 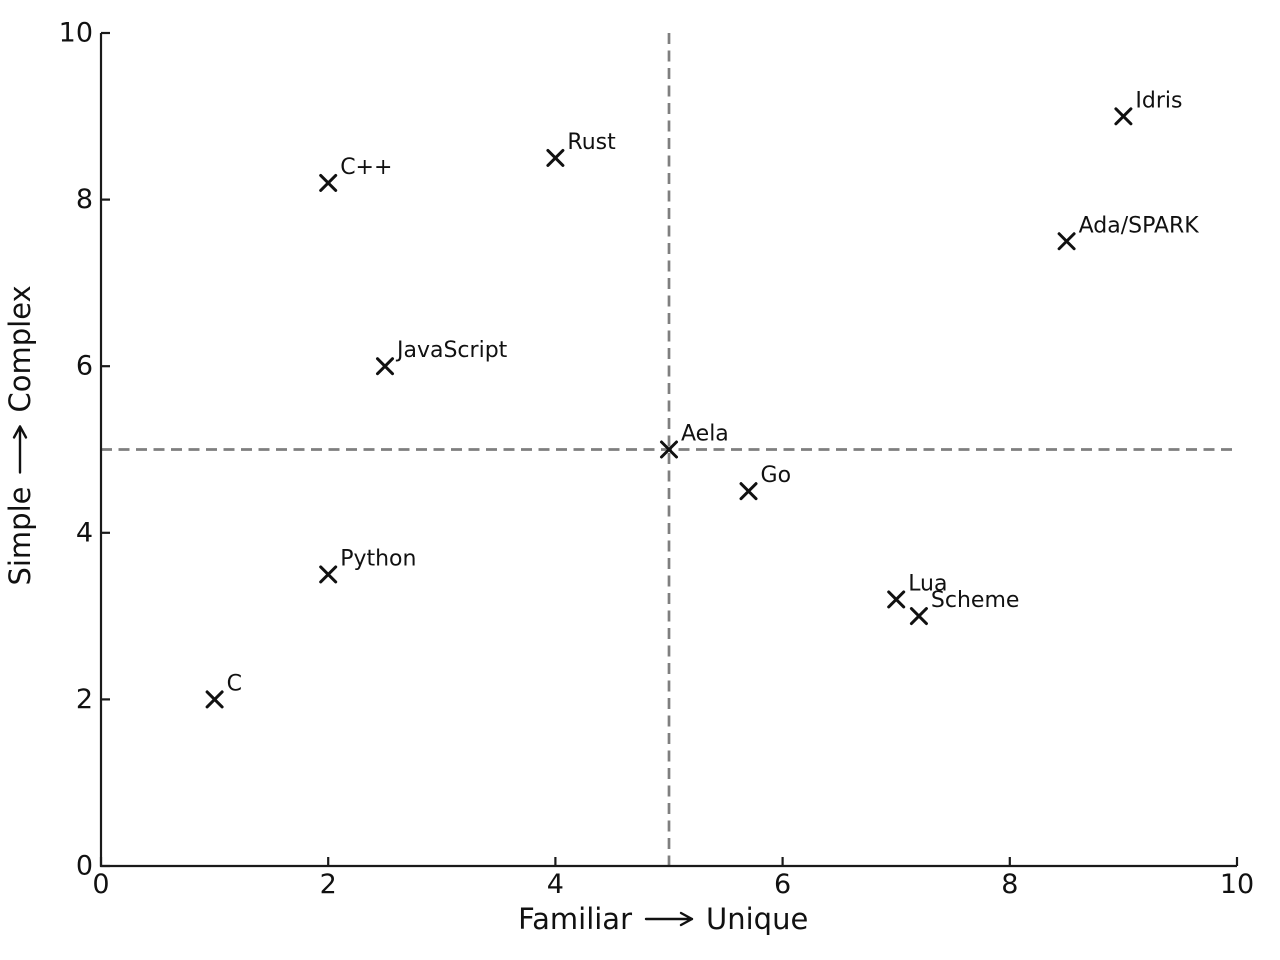 I want to click on data-point-marker-rust, so click(x=555, y=157).